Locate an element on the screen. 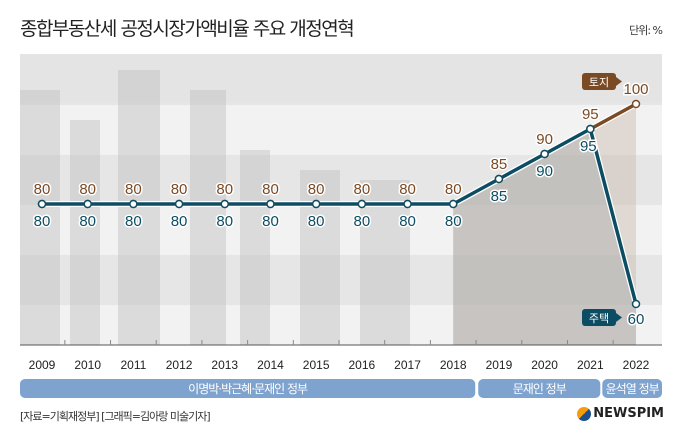 This screenshot has height=442, width=680. x-tick-label: 2022 is located at coordinates (636, 365).